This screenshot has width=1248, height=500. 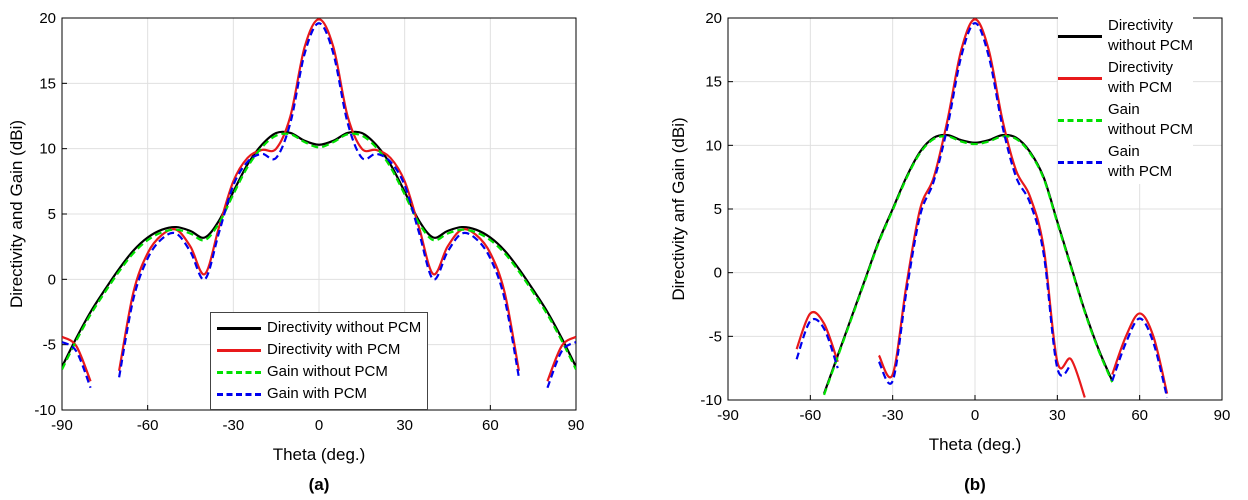 What do you see at coordinates (16, 214) in the screenshot?
I see `y-axis-label: Directivity and Gain (dBi)` at bounding box center [16, 214].